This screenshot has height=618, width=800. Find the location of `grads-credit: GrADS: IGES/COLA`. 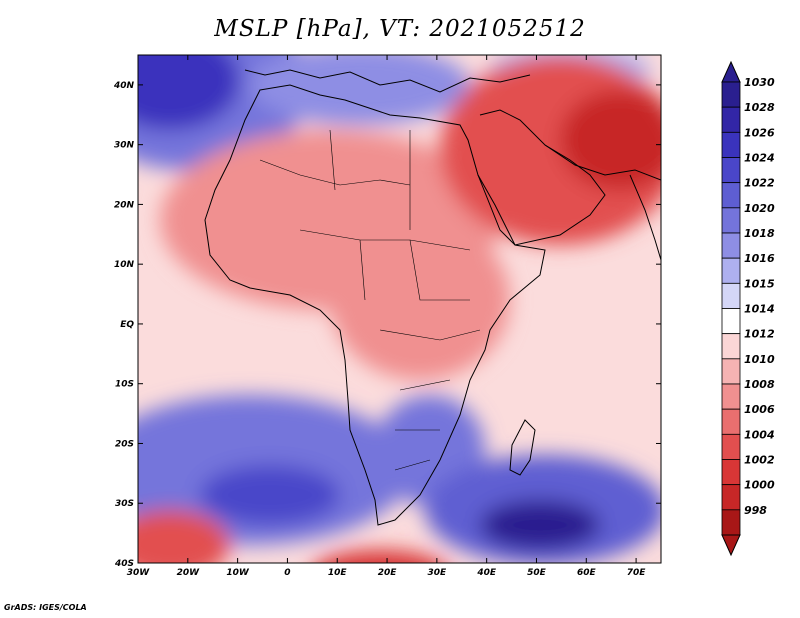

grads-credit: GrADS: IGES/COLA is located at coordinates (45, 607).